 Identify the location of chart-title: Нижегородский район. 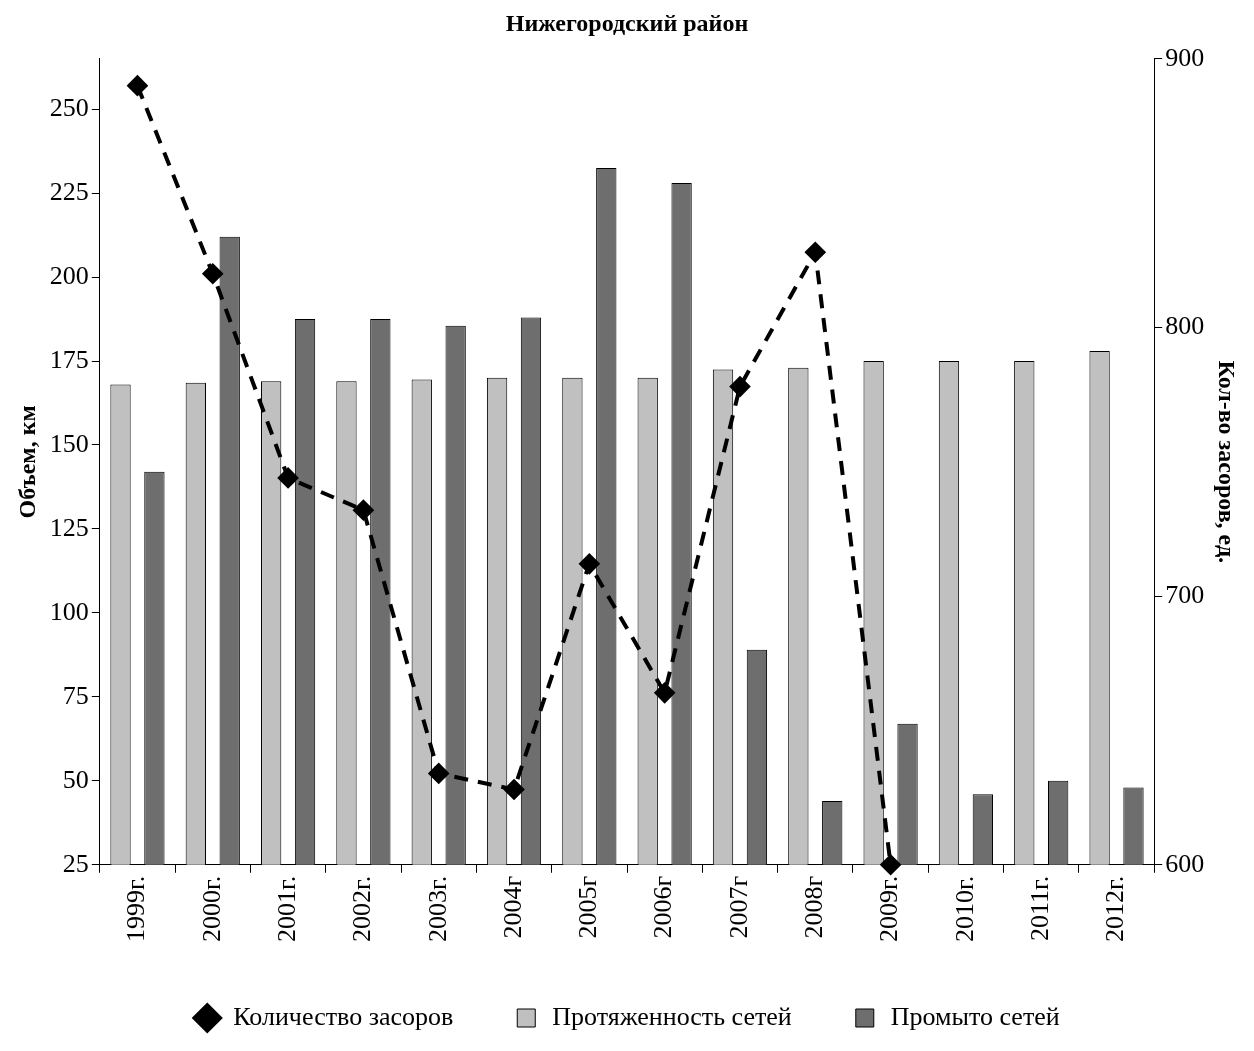
(627, 22).